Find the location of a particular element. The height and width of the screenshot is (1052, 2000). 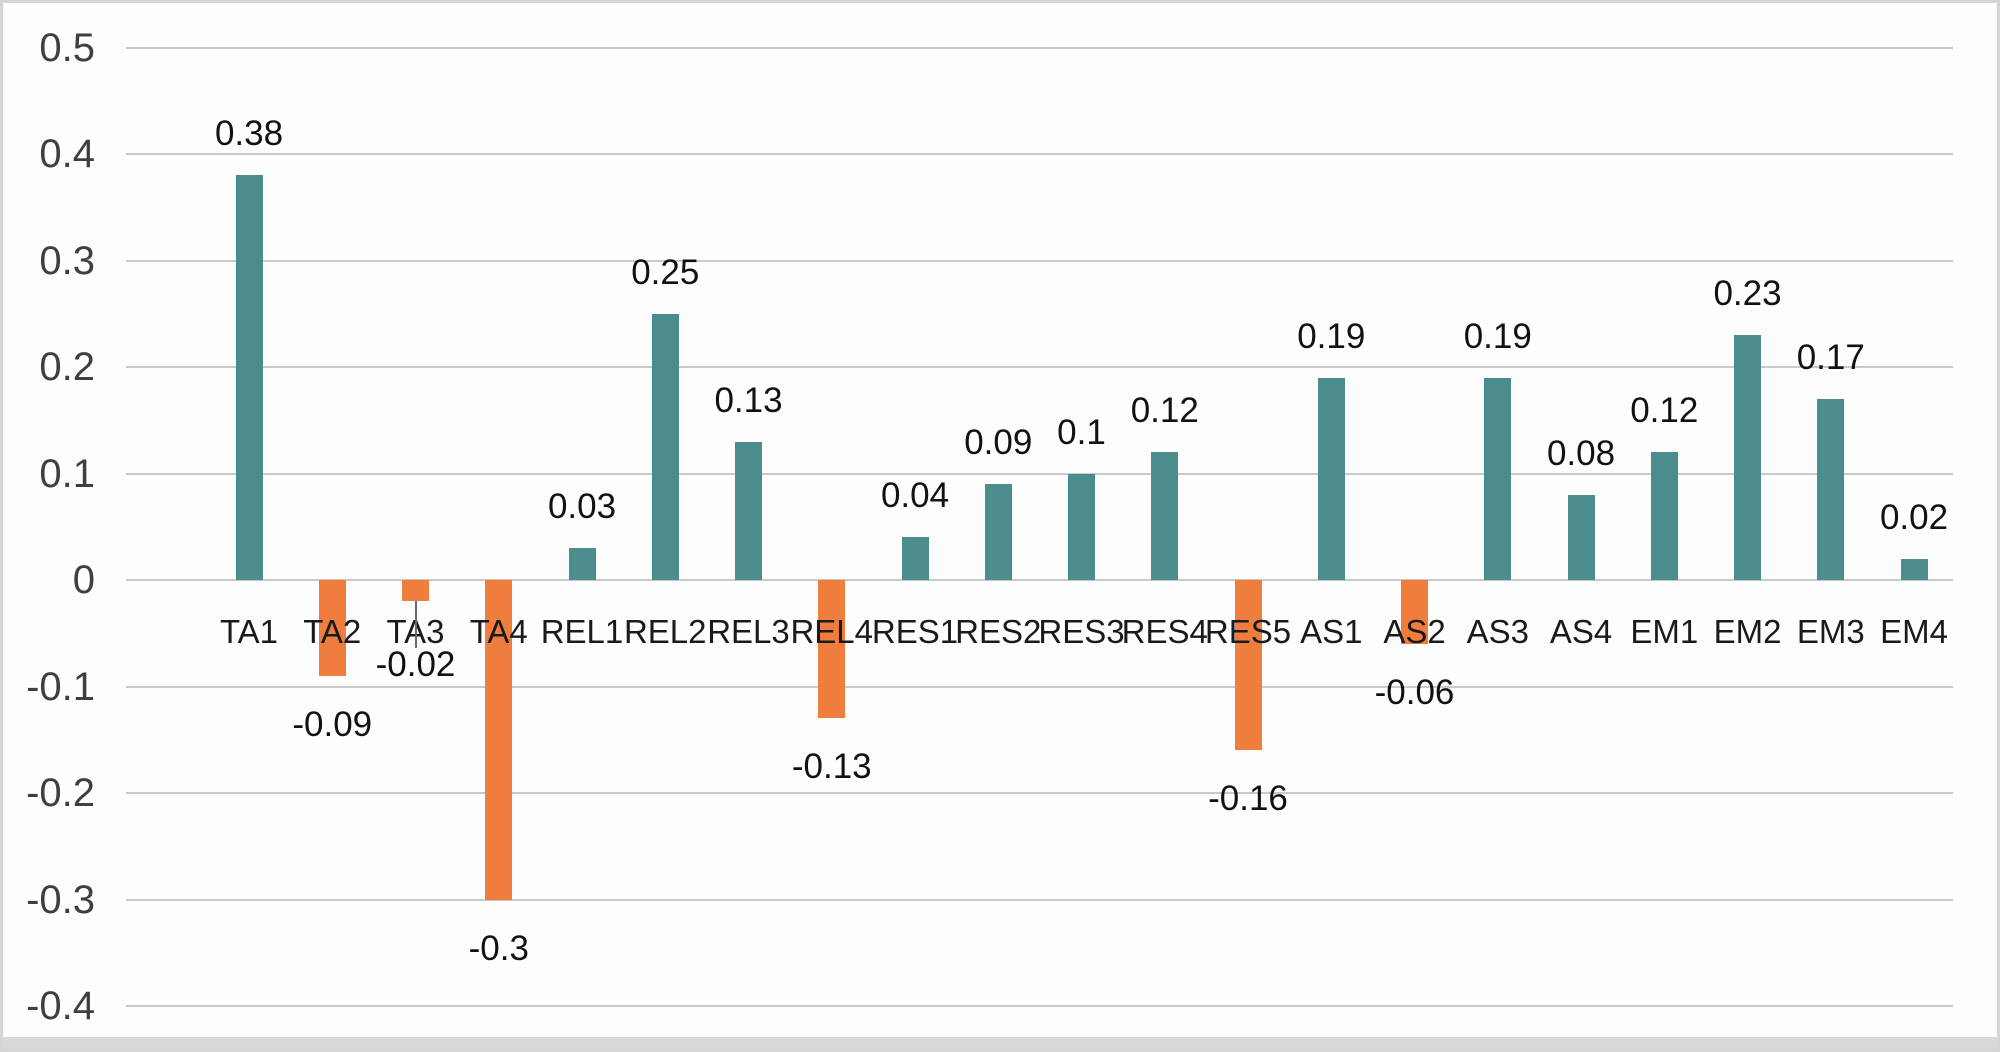

y-axis-tick-label: -0.2 is located at coordinates (60, 793).